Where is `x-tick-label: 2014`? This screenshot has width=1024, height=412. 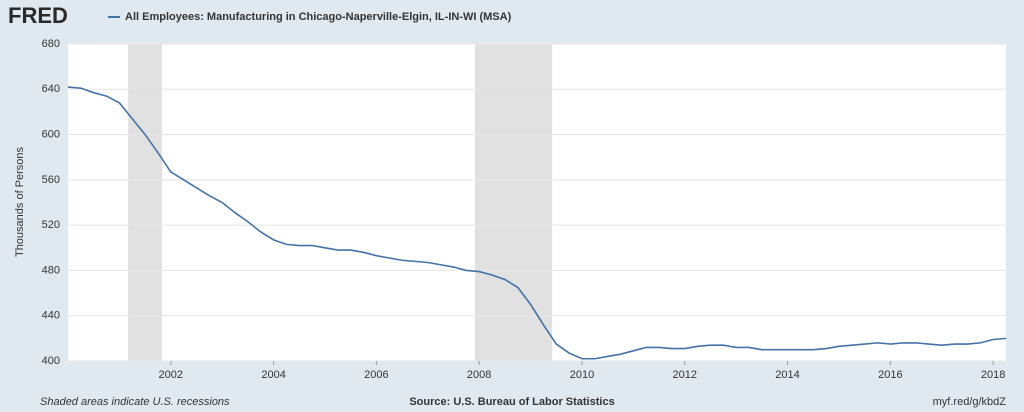 x-tick-label: 2014 is located at coordinates (787, 375).